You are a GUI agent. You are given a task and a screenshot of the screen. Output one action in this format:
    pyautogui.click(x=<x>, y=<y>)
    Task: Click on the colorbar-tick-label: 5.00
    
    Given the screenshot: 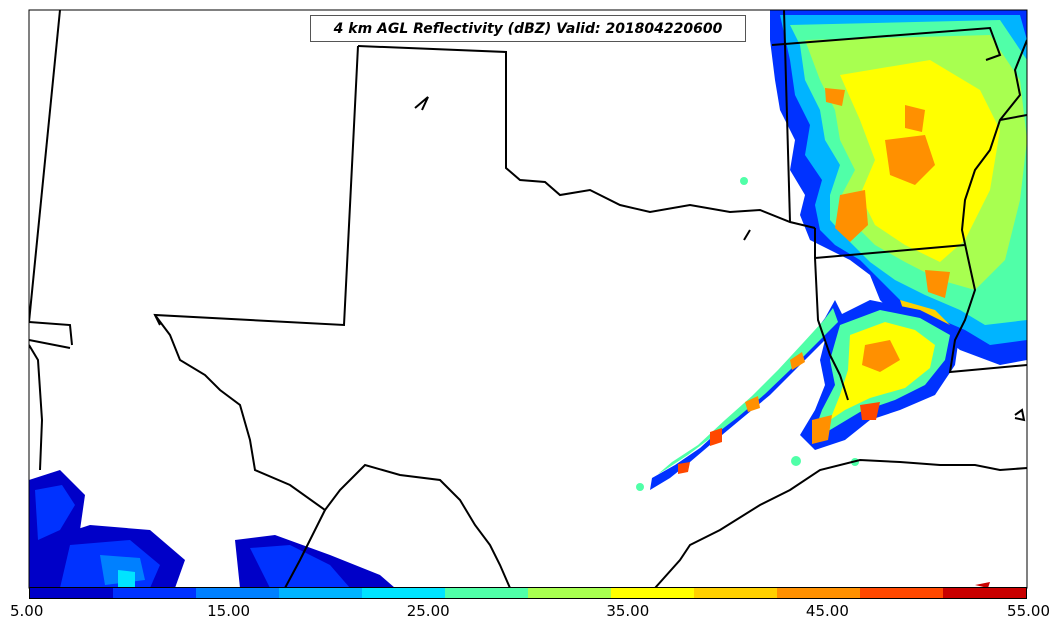 What is the action you would take?
    pyautogui.click(x=27, y=611)
    